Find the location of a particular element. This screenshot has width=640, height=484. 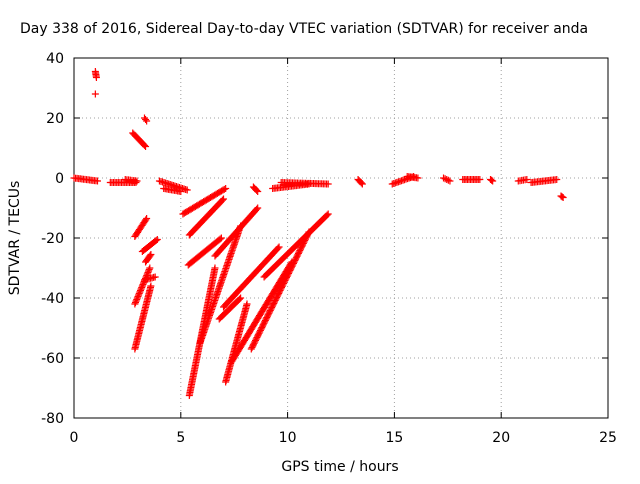

x-tick-label: 10 is located at coordinates (288, 438).